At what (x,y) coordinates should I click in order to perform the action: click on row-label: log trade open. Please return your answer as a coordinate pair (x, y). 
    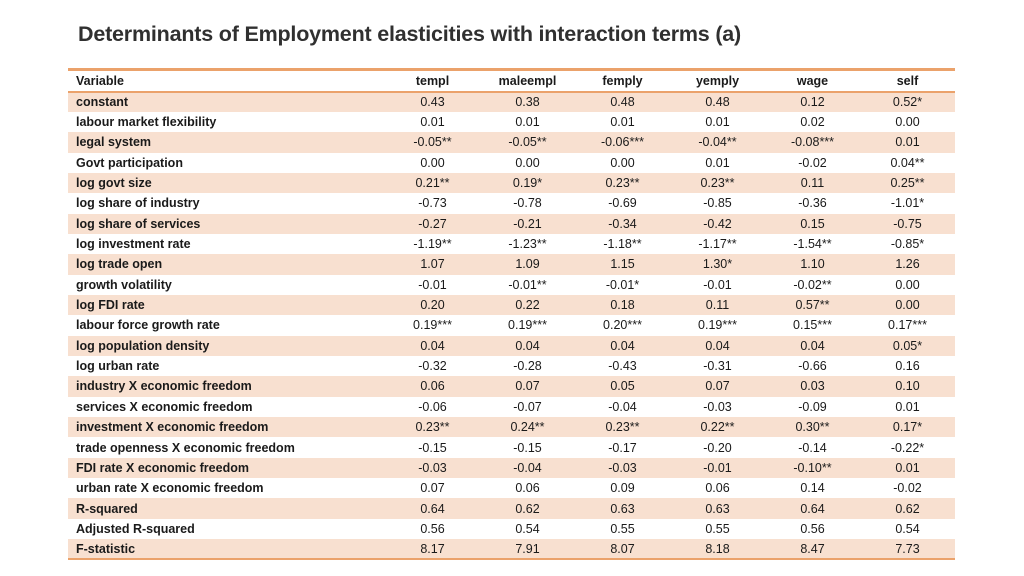
    Looking at the image, I should click on (119, 264).